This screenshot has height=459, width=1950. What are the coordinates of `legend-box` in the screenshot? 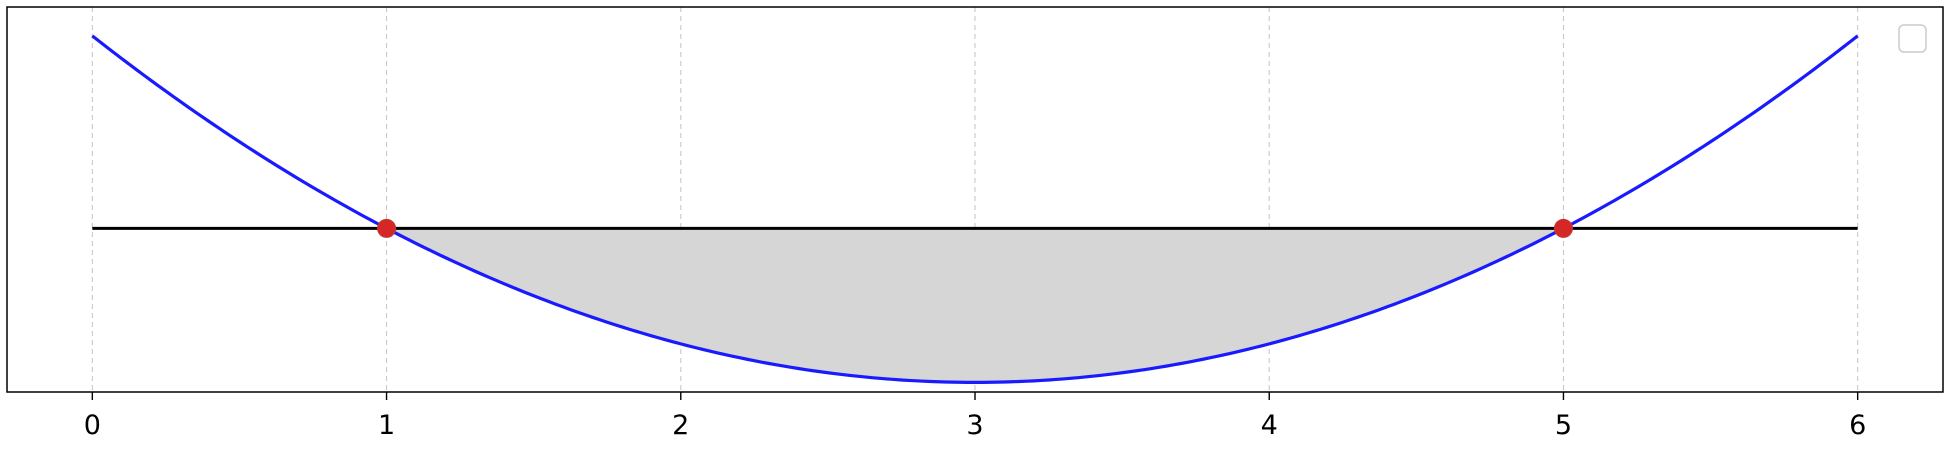 It's located at (1912, 38).